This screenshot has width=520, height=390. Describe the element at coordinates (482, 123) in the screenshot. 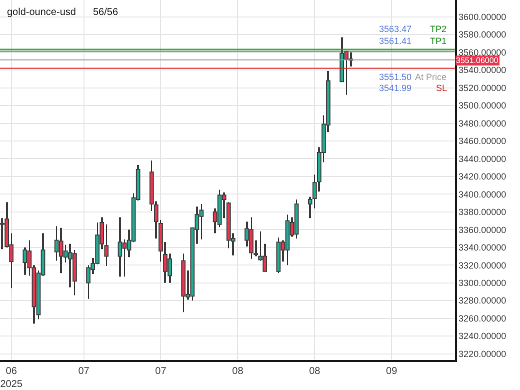

I see `y-tick-label: 3480.00000` at that location.